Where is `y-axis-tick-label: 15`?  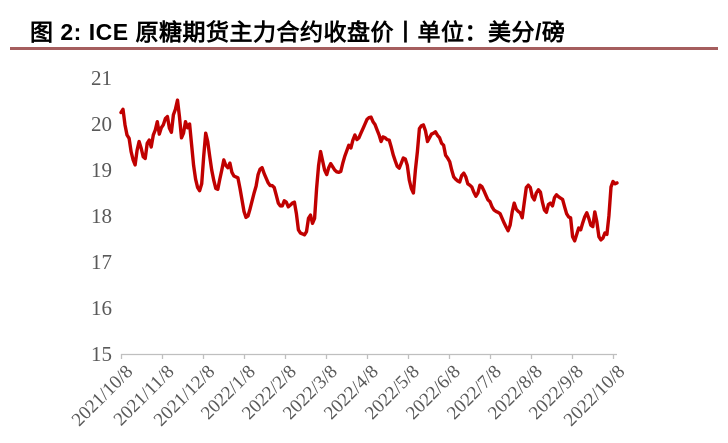
y-axis-tick-label: 15 is located at coordinates (101, 354).